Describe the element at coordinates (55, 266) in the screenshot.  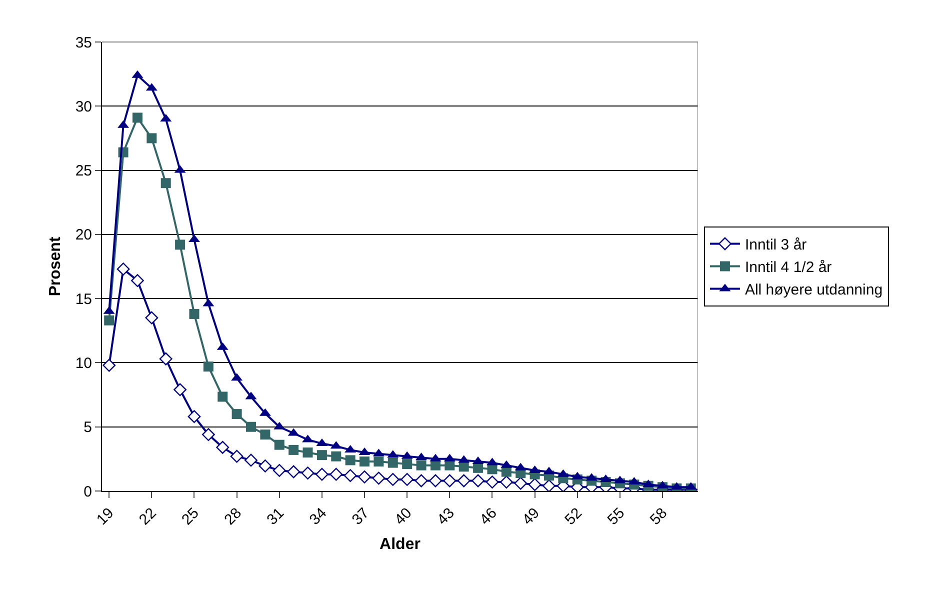
I see `y-axis-title: Prosent` at that location.